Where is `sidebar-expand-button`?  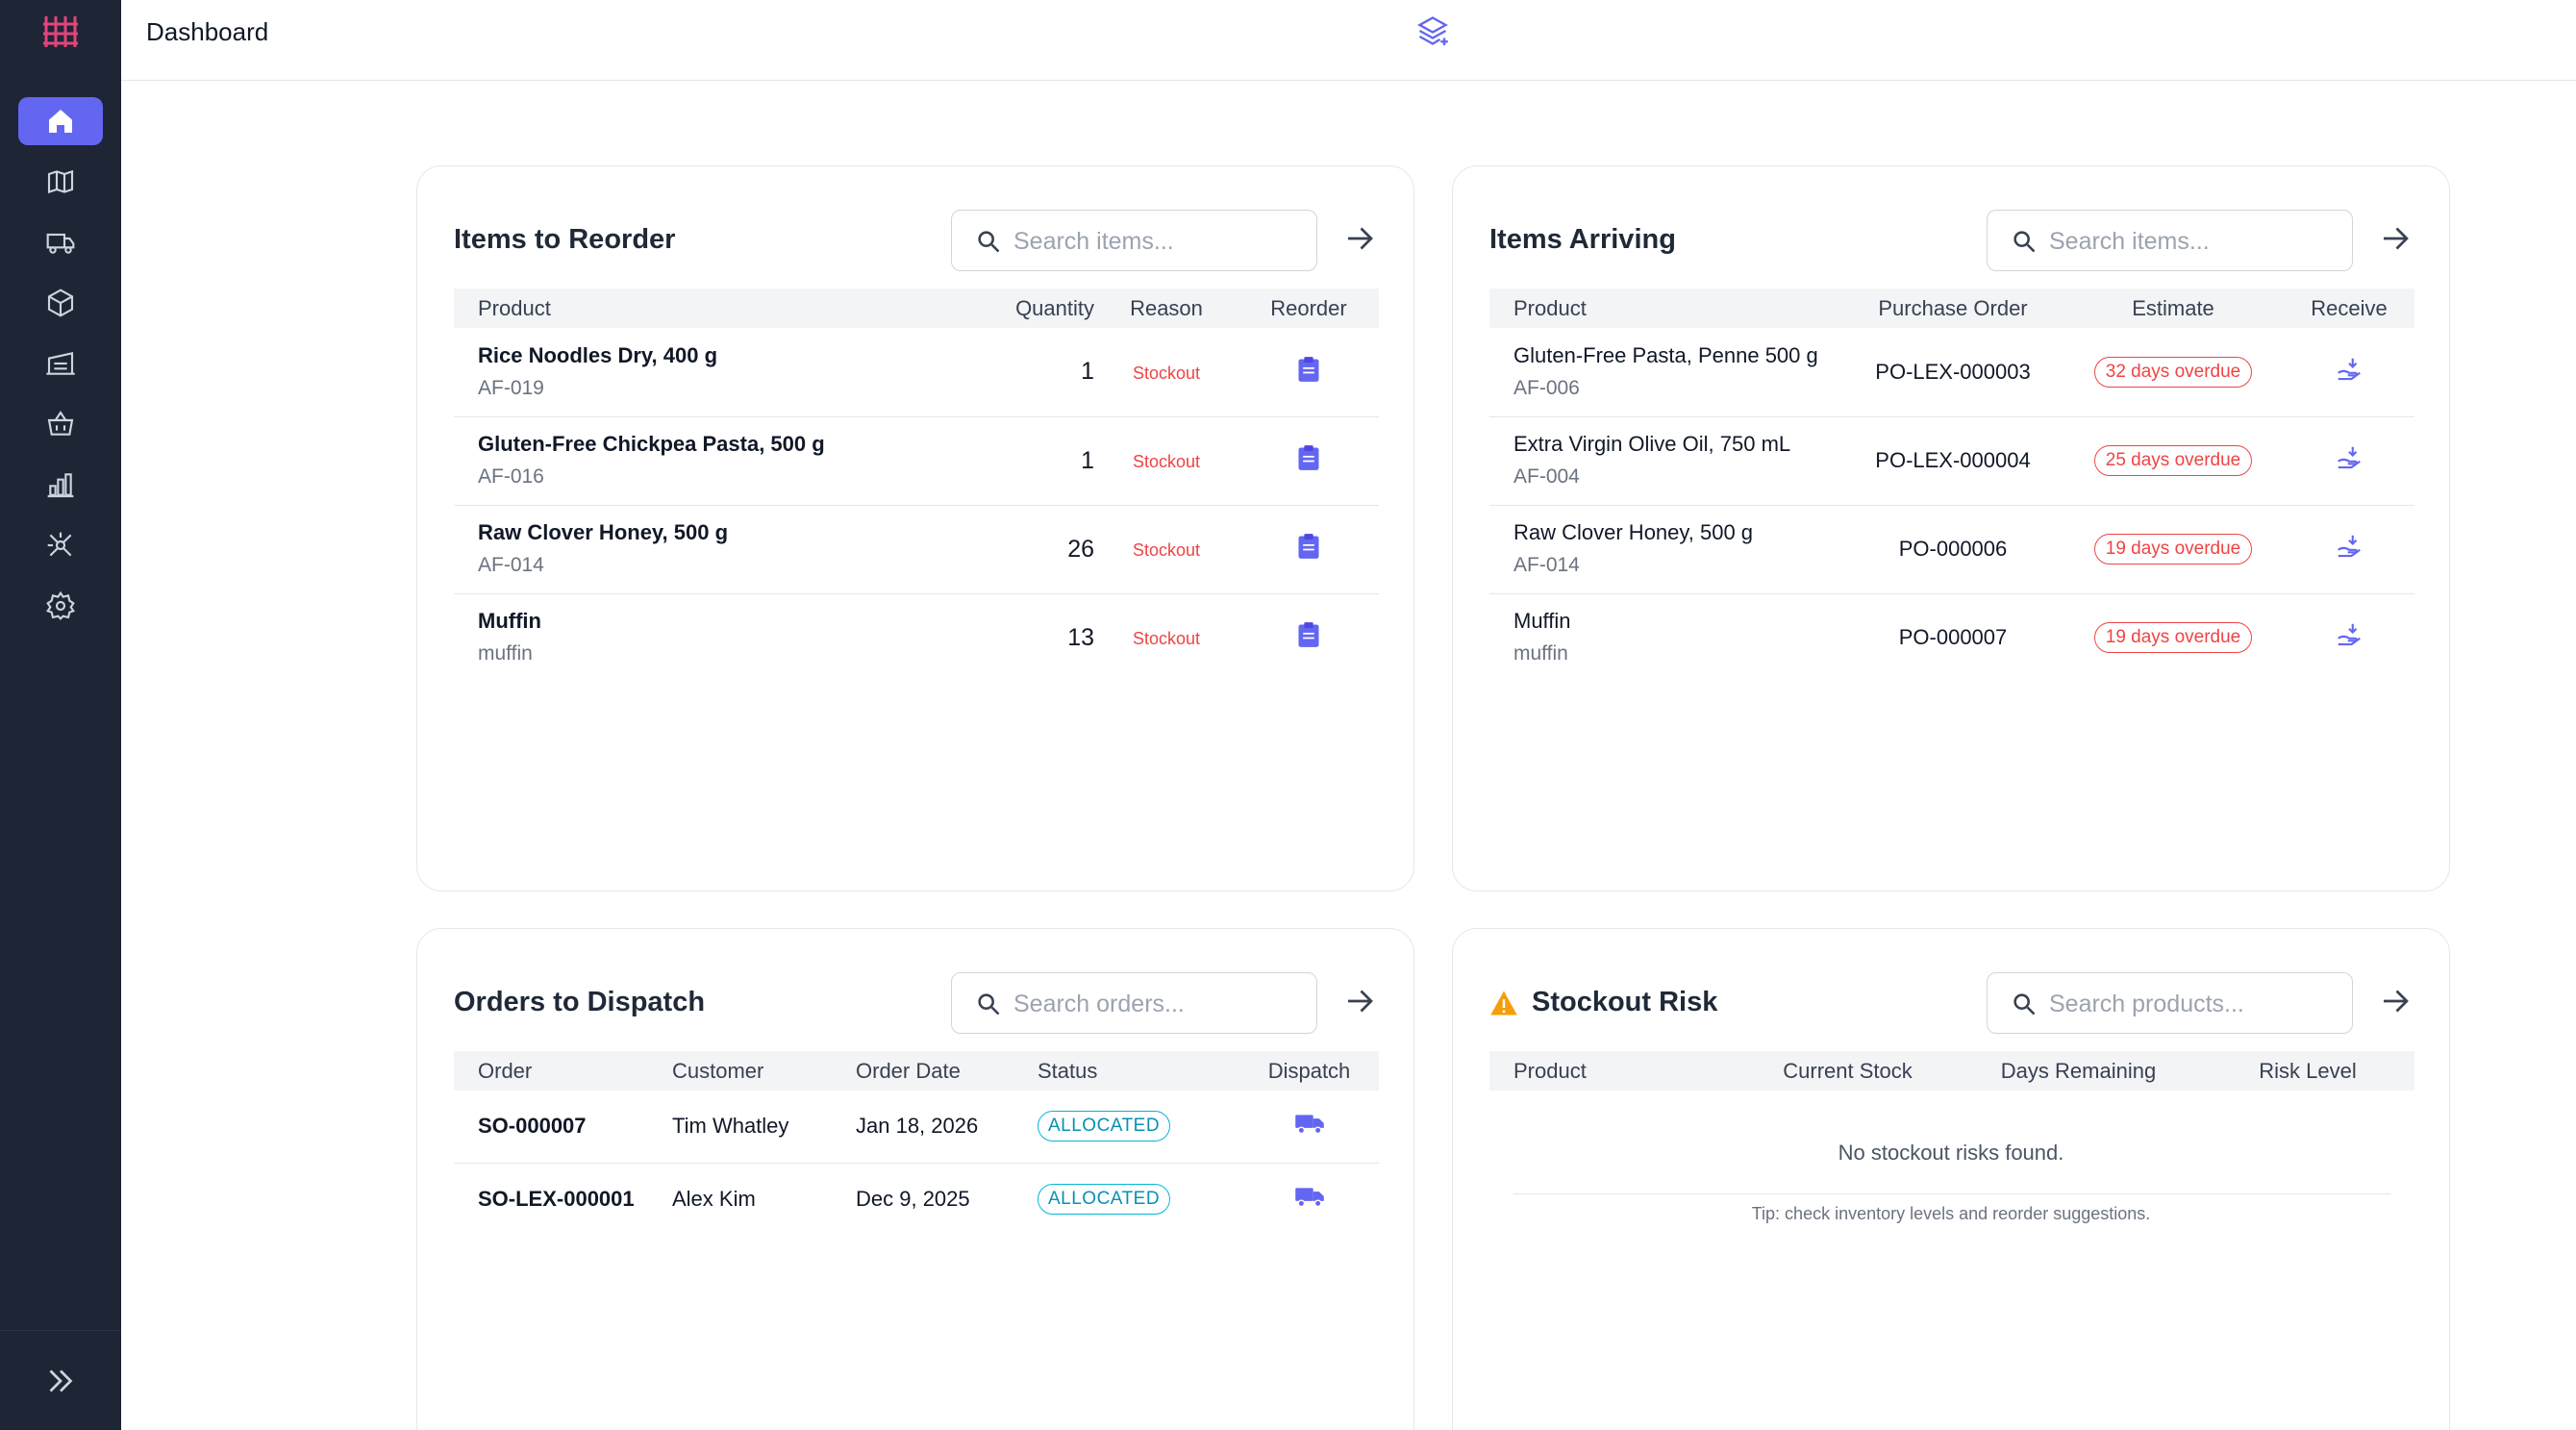 sidebar-expand-button is located at coordinates (60, 1380).